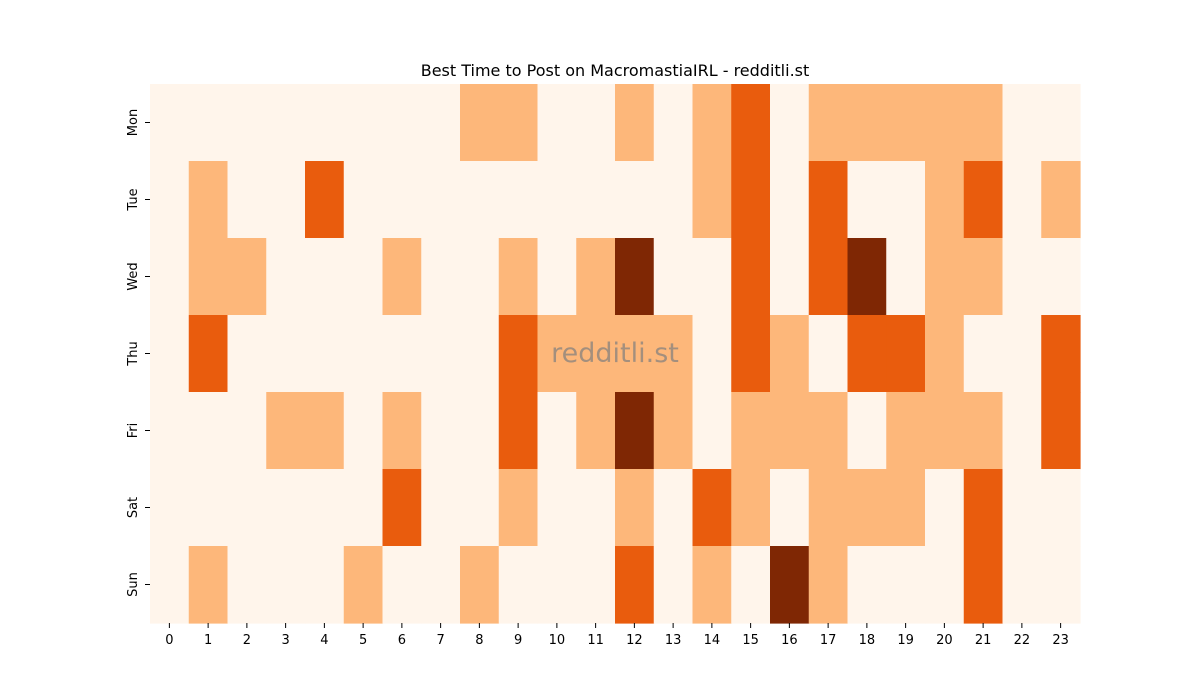 This screenshot has height=700, width=1200. I want to click on y-tick-label: Fri, so click(133, 431).